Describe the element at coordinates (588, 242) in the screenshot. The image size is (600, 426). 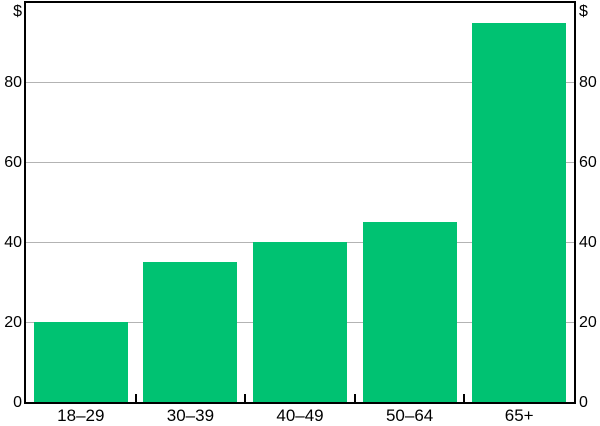
I see `y-tick-label-right-40: 40` at that location.